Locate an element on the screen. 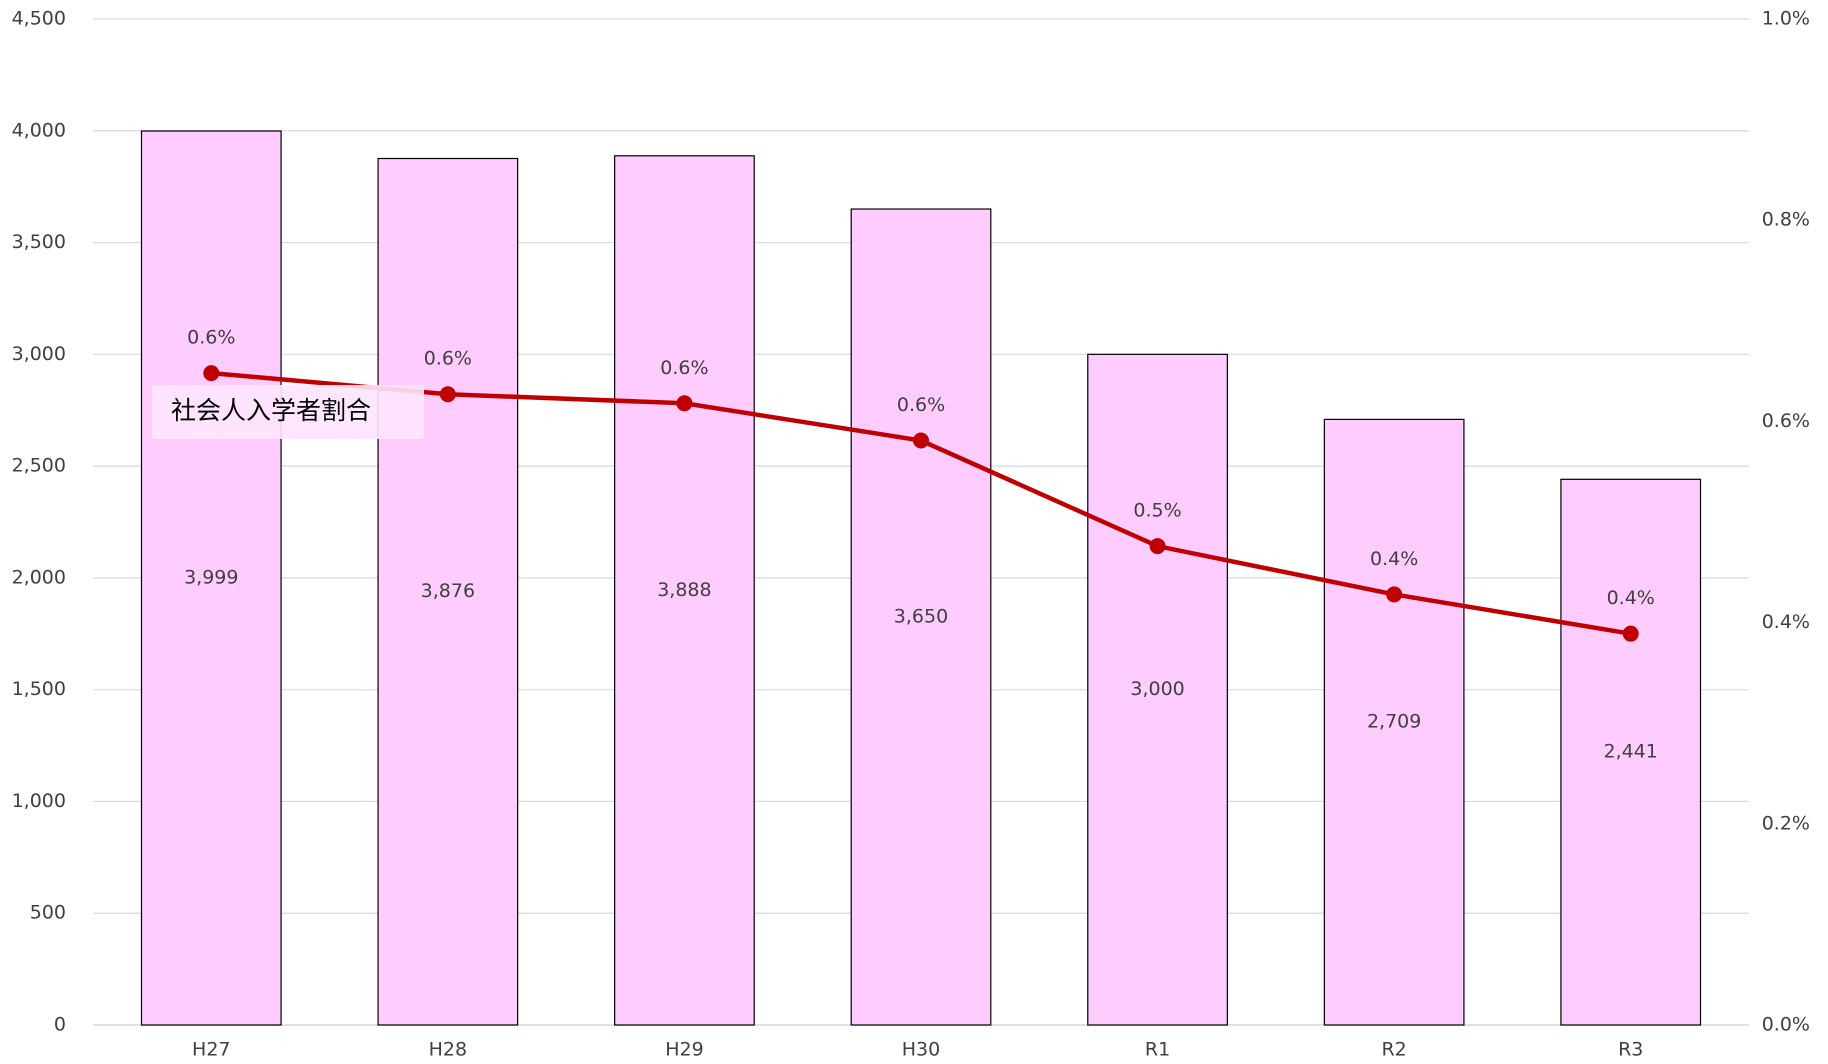 The height and width of the screenshot is (1064, 1828). y-tick-label: 1,000 is located at coordinates (39, 801).